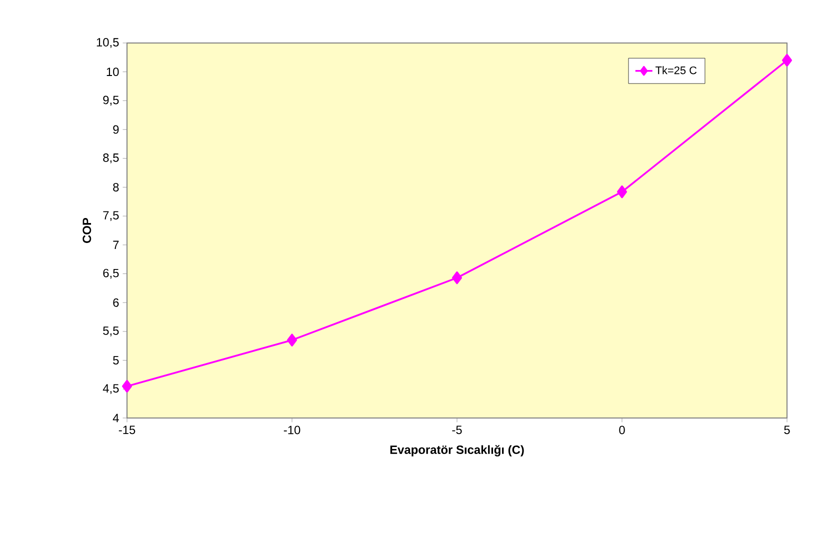 This screenshot has height=535, width=824. What do you see at coordinates (676, 70) in the screenshot?
I see `legend-label: Tk=25 C` at bounding box center [676, 70].